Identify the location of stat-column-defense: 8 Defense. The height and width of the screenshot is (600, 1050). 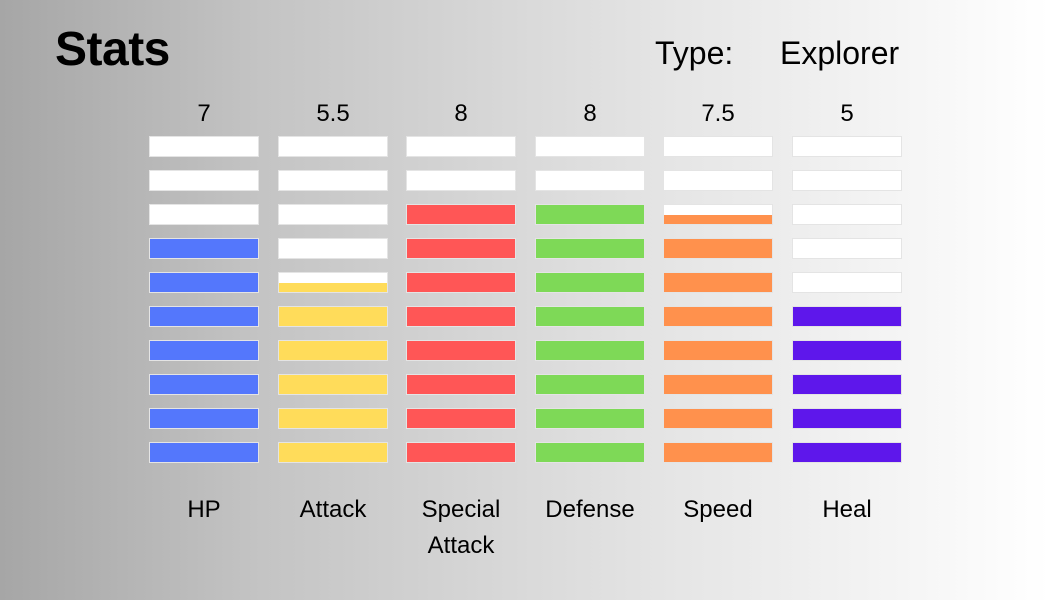
(590, 300).